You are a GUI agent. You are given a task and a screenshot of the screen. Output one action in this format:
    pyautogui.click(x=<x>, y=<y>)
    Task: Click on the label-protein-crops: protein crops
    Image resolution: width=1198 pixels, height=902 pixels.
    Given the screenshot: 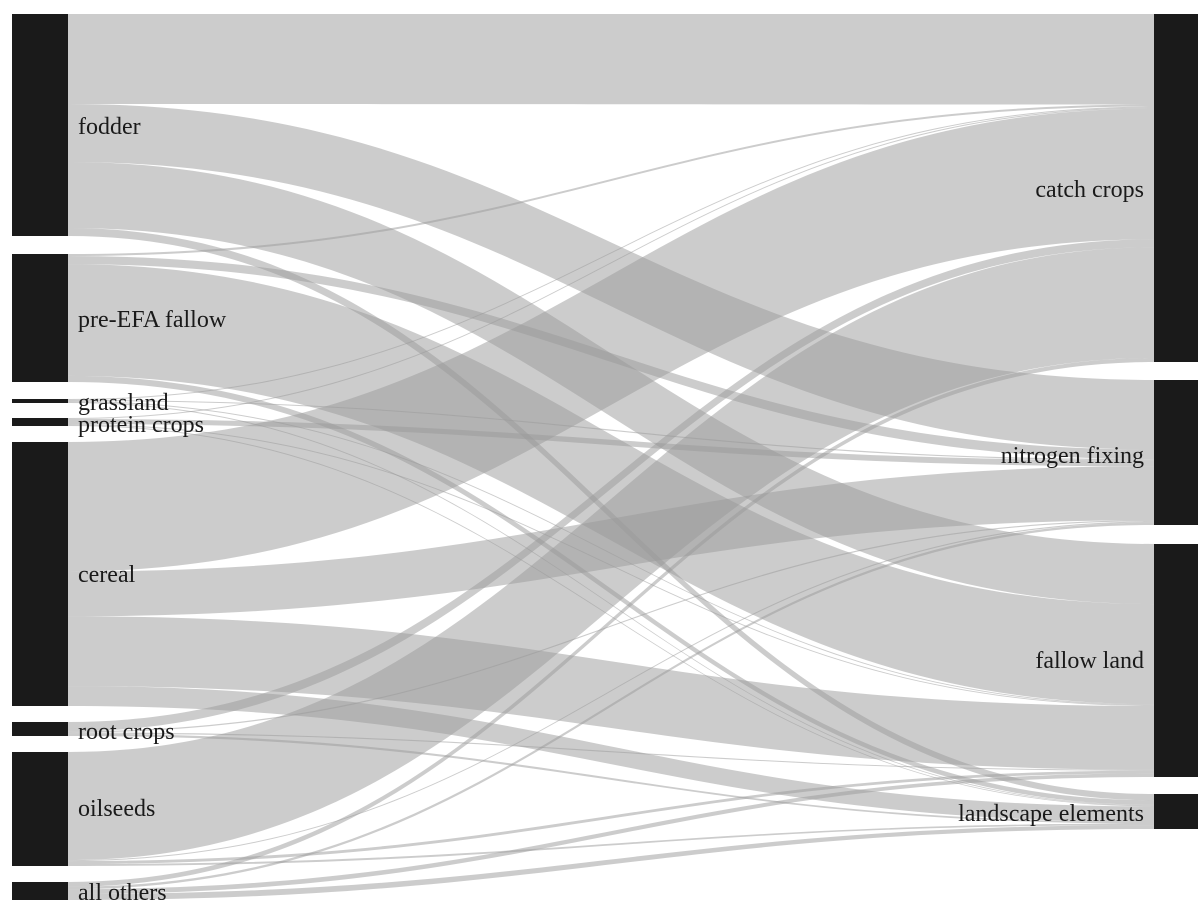 What is the action you would take?
    pyautogui.click(x=141, y=425)
    